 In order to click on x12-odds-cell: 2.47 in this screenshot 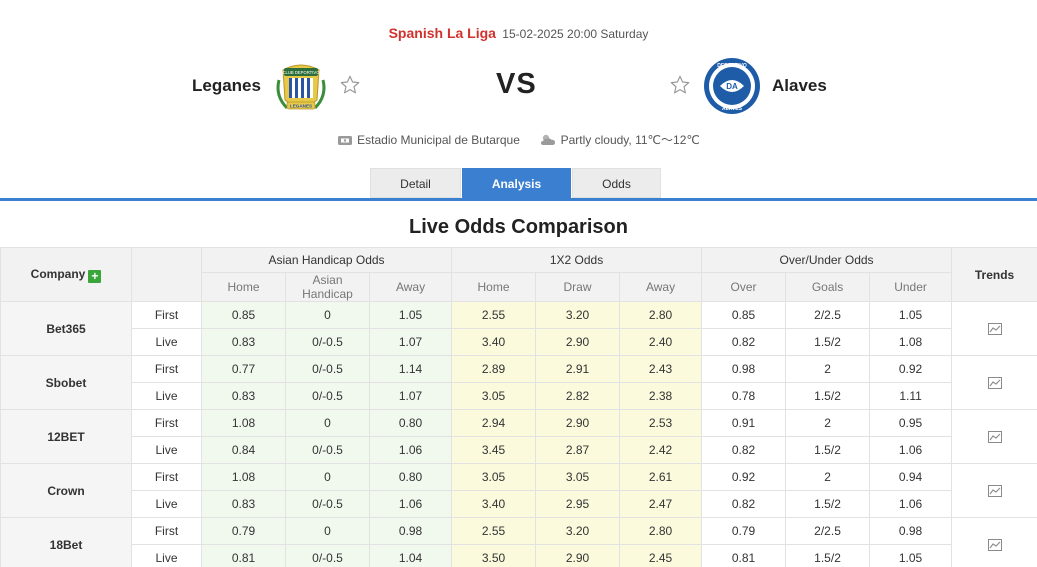, I will do `click(661, 504)`.